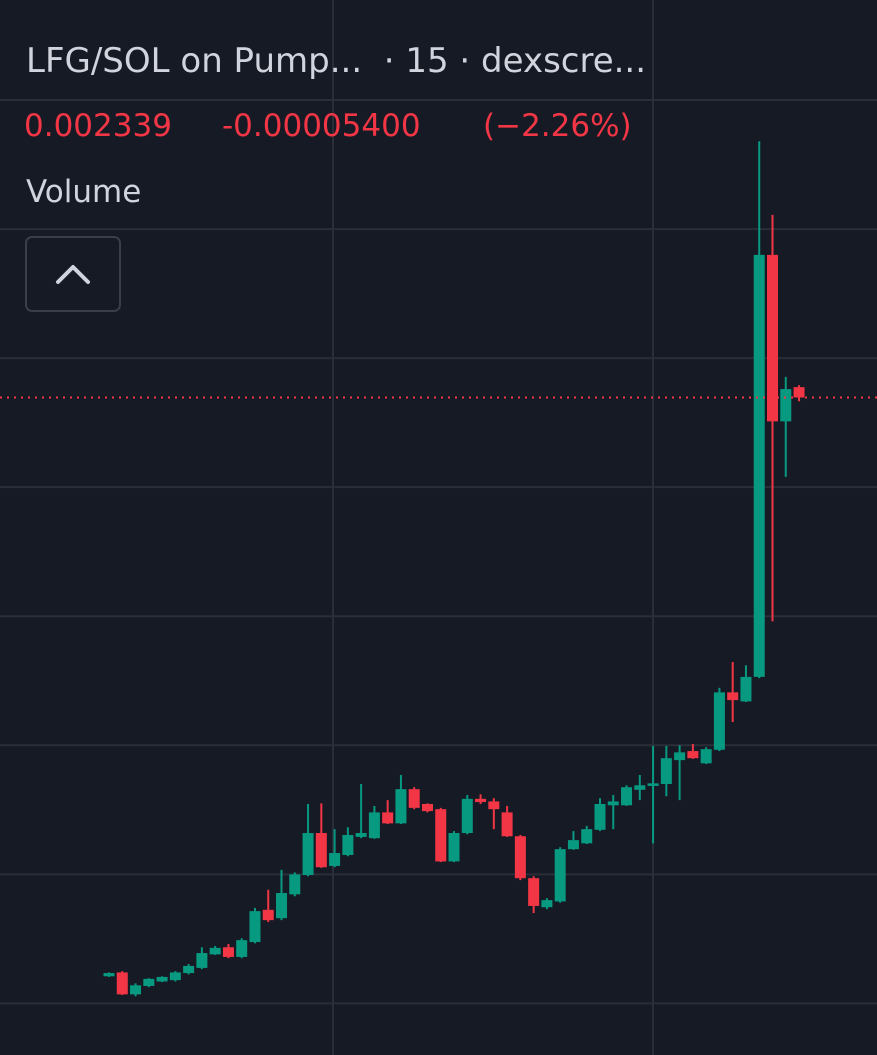  What do you see at coordinates (98, 126) in the screenshot?
I see `price: 0.002339` at bounding box center [98, 126].